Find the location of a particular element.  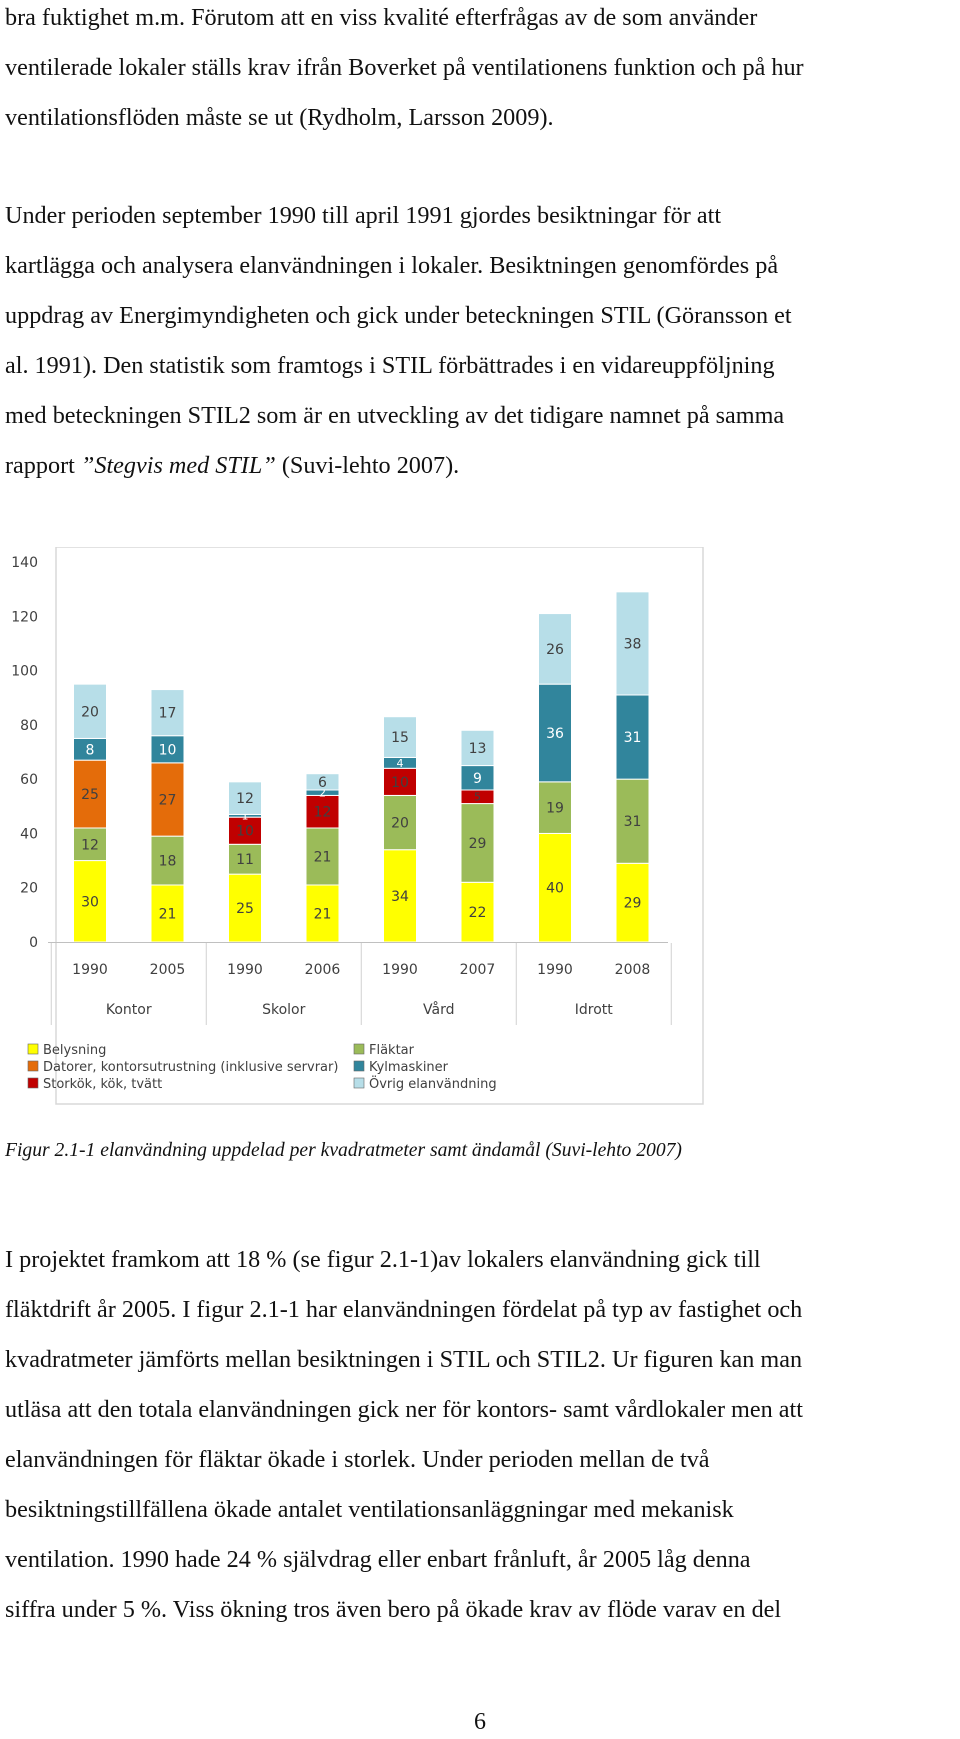

y-tick-label: 60 is located at coordinates (29, 780).